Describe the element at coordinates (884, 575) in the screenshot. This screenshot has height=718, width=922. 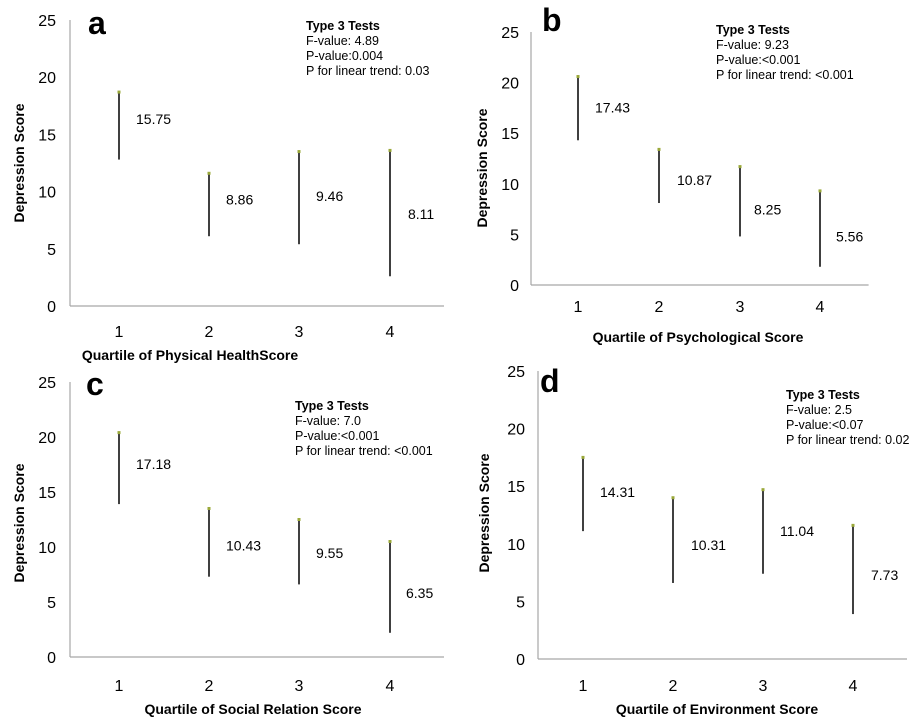
I see `value-label: 7.73` at that location.